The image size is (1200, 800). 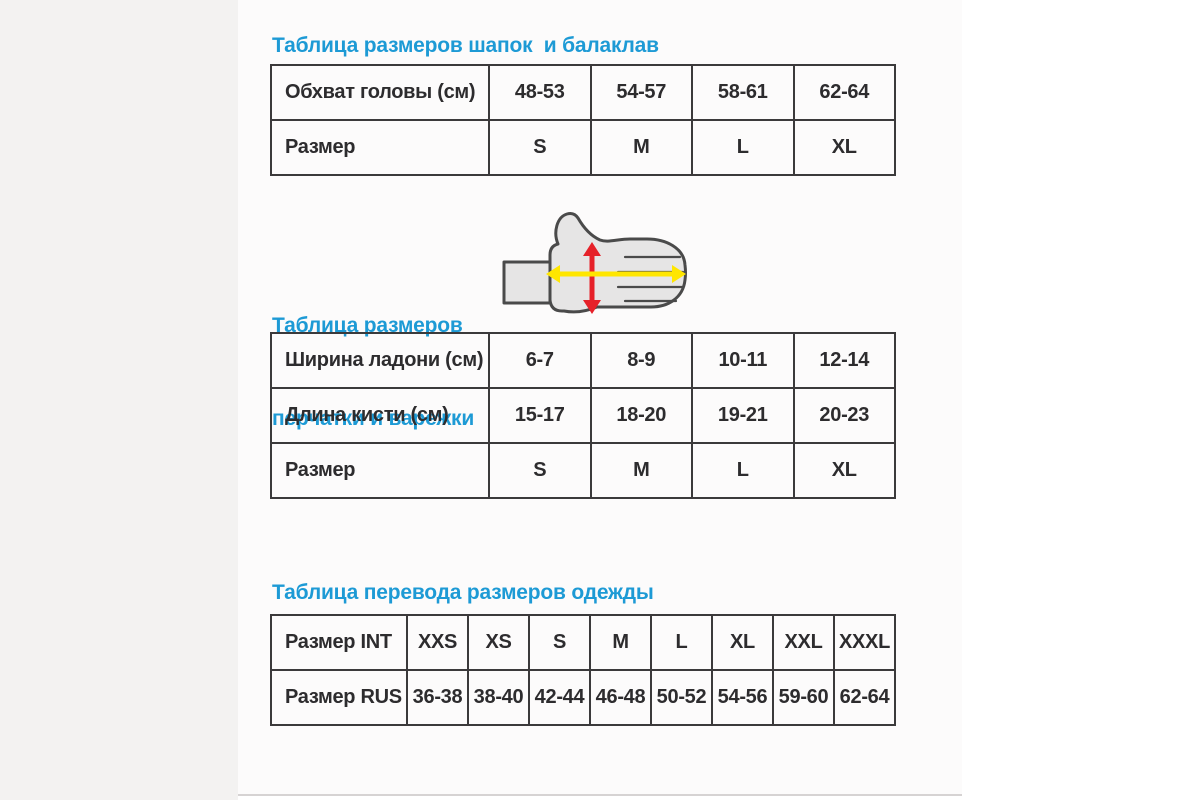 What do you see at coordinates (641, 92) in the screenshot?
I see `table-cell: 54-57` at bounding box center [641, 92].